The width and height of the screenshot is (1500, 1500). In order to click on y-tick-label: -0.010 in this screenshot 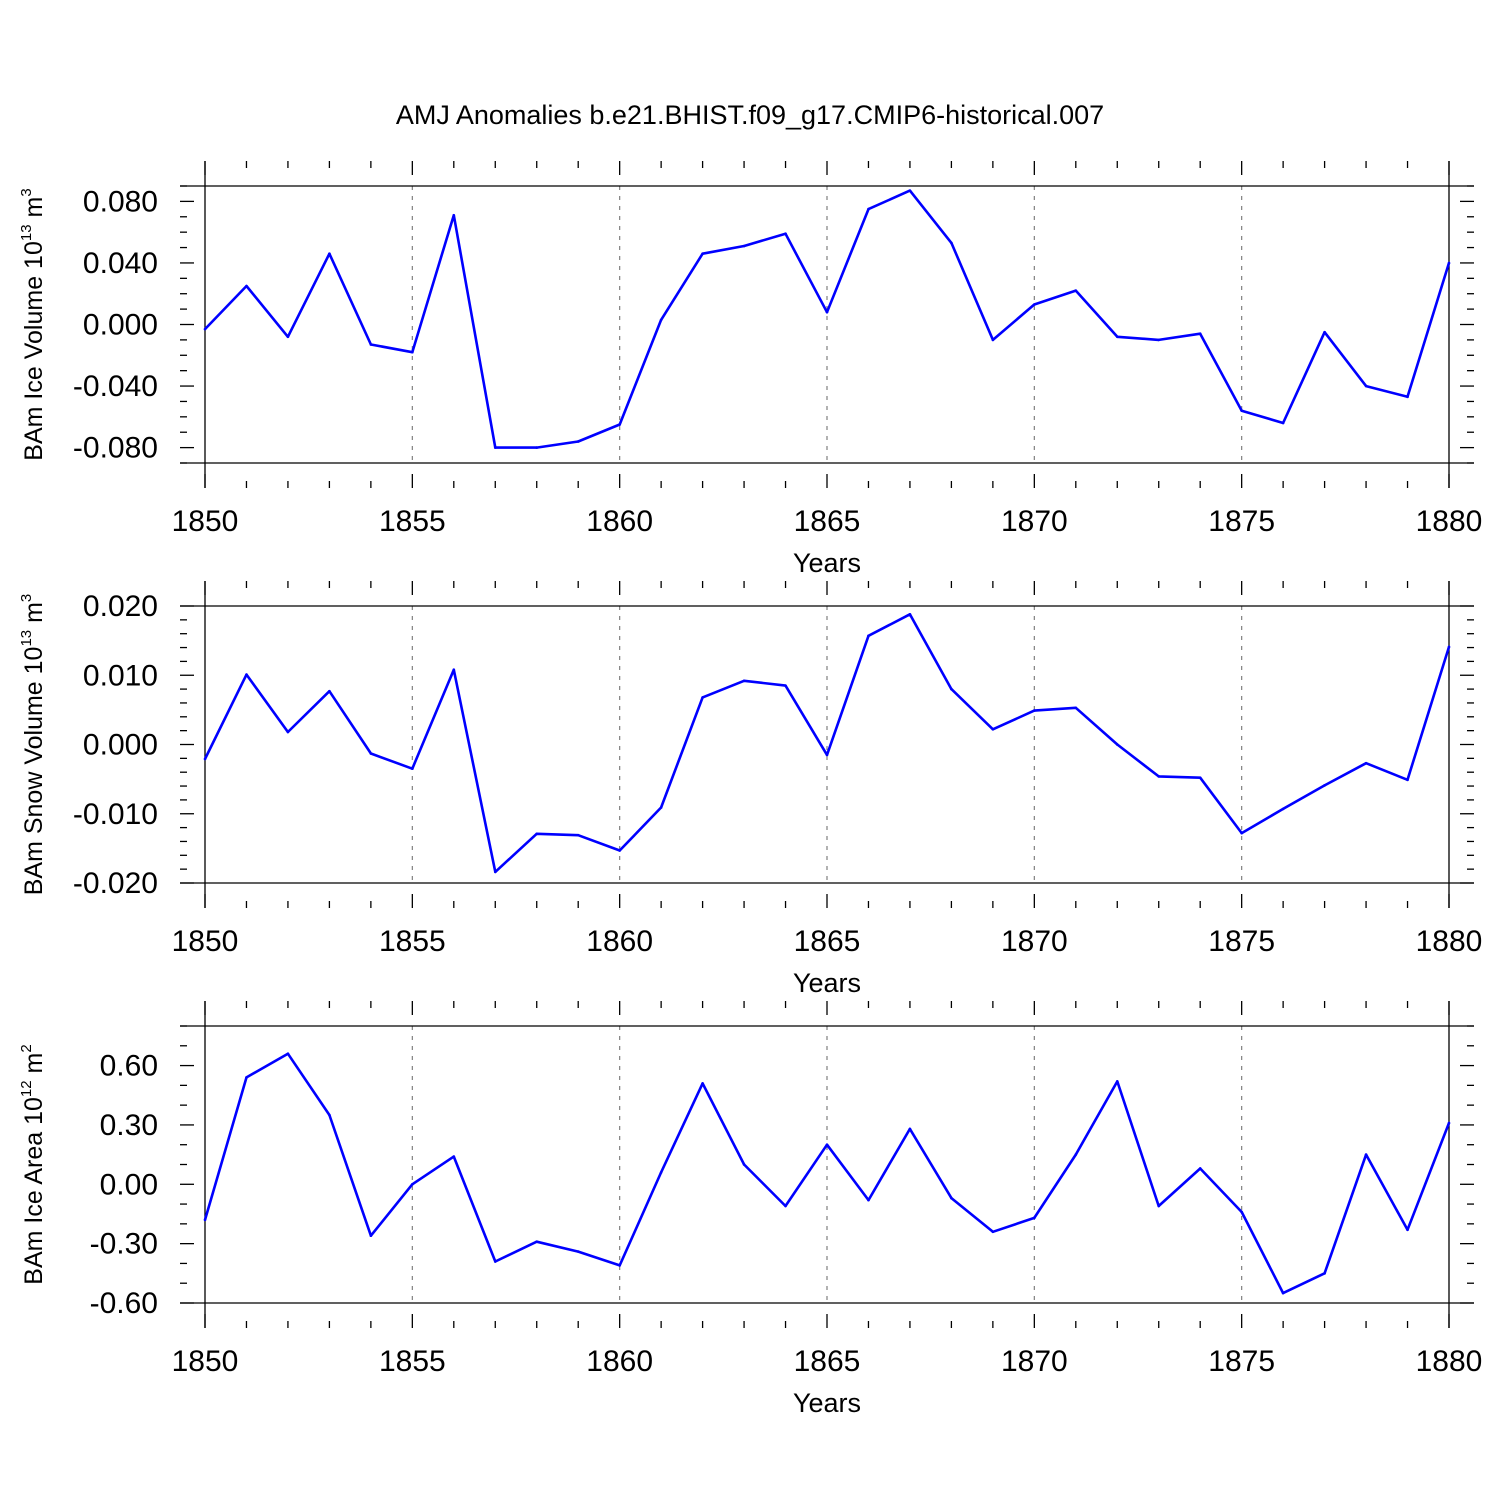, I will do `click(115, 814)`.